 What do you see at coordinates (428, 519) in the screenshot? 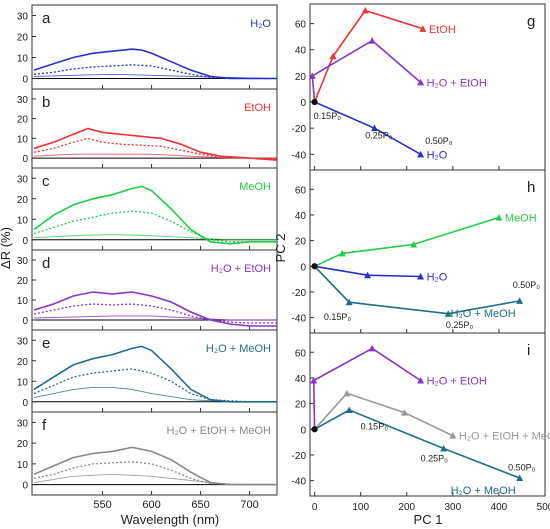
I see `right-x-axis-label: PC 1` at bounding box center [428, 519].